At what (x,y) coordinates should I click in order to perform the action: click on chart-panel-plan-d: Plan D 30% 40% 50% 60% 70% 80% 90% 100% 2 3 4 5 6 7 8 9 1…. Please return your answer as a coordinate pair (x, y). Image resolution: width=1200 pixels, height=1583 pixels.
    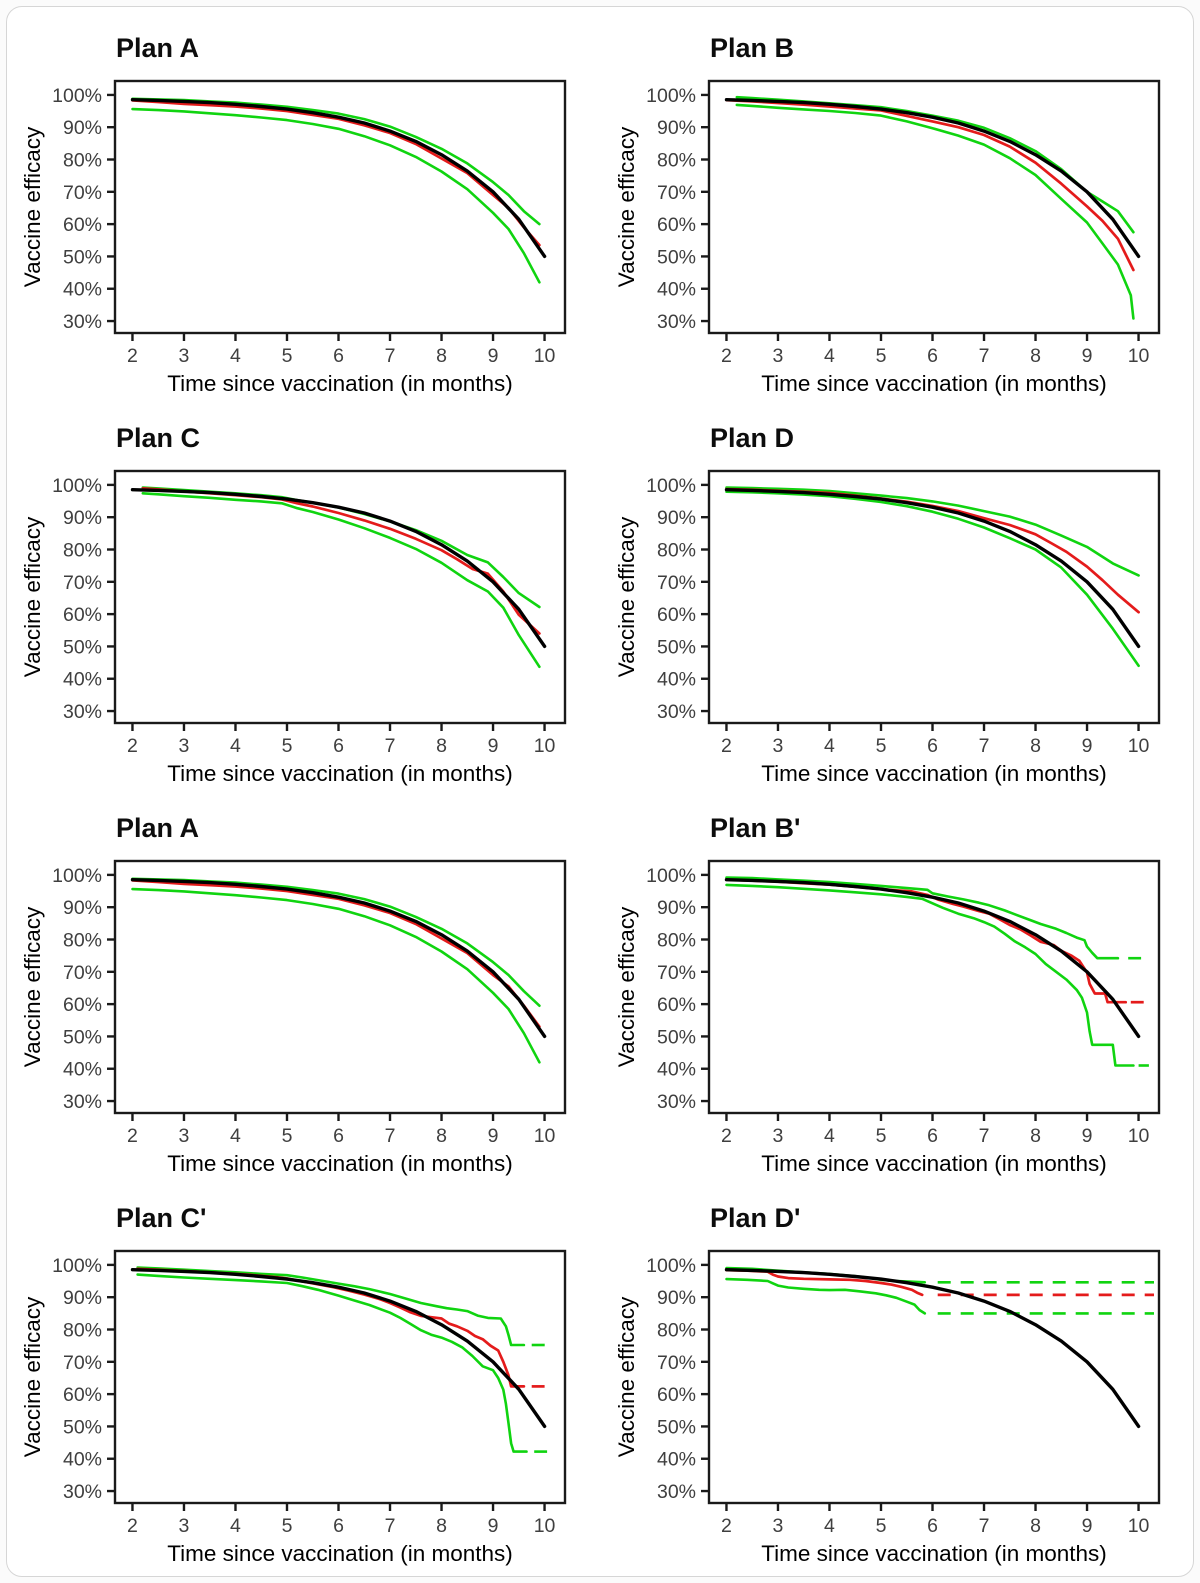
    Looking at the image, I should click on (897, 596).